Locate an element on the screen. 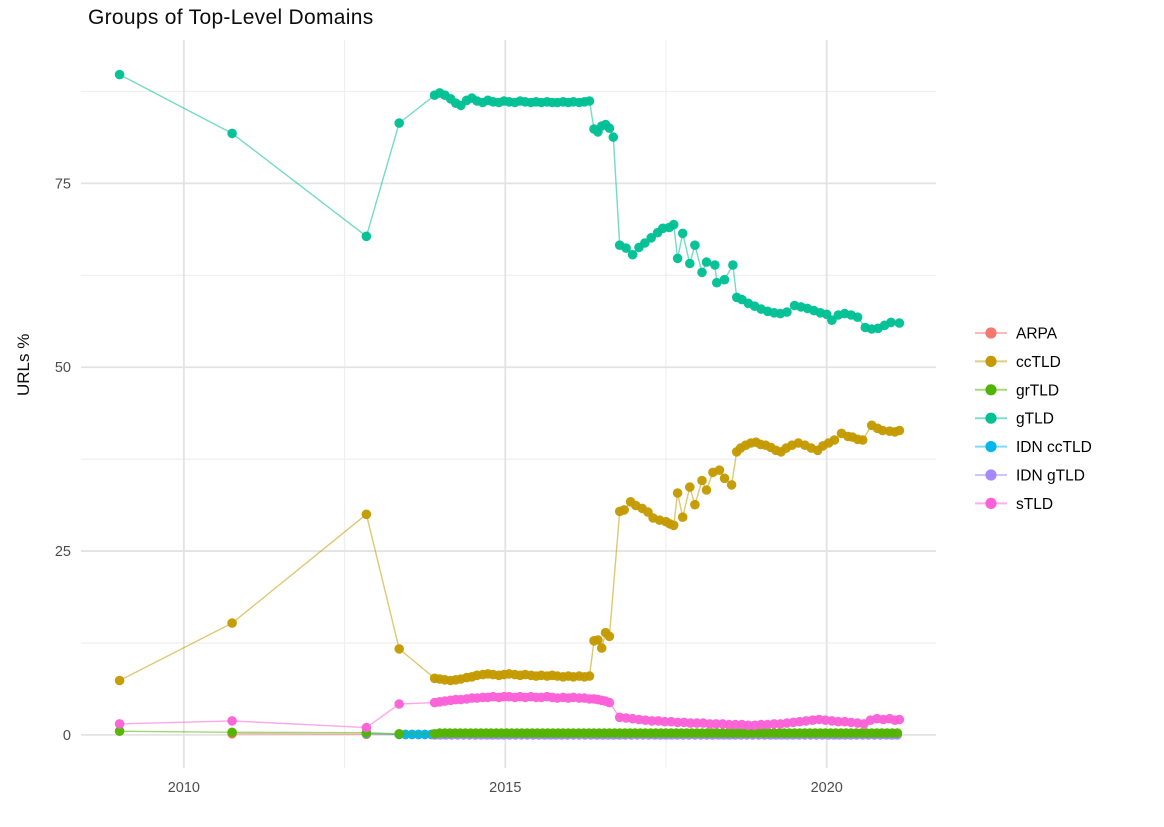 The height and width of the screenshot is (827, 1164). legend-item-idn-gtld: IDN gTLD is located at coordinates (1030, 476).